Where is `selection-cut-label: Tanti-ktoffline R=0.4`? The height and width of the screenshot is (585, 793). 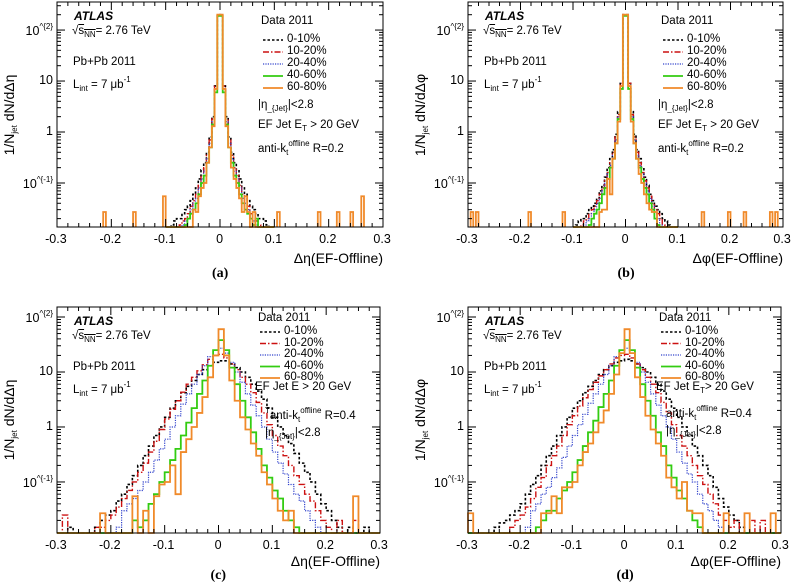
selection-cut-label: Tanti-ktoffline R=0.4 is located at coordinates (310, 415).